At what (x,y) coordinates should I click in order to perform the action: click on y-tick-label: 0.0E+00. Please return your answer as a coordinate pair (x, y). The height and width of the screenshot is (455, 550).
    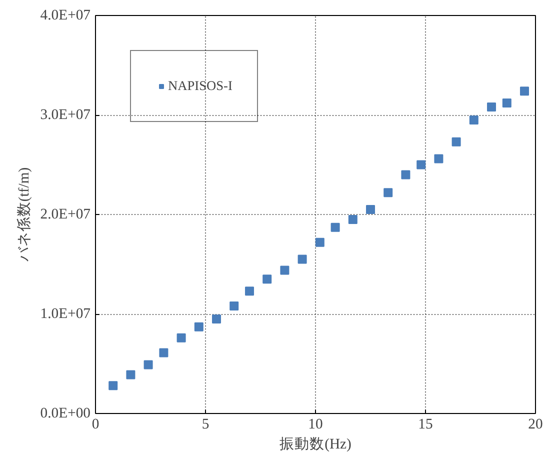
    Looking at the image, I should click on (65, 414).